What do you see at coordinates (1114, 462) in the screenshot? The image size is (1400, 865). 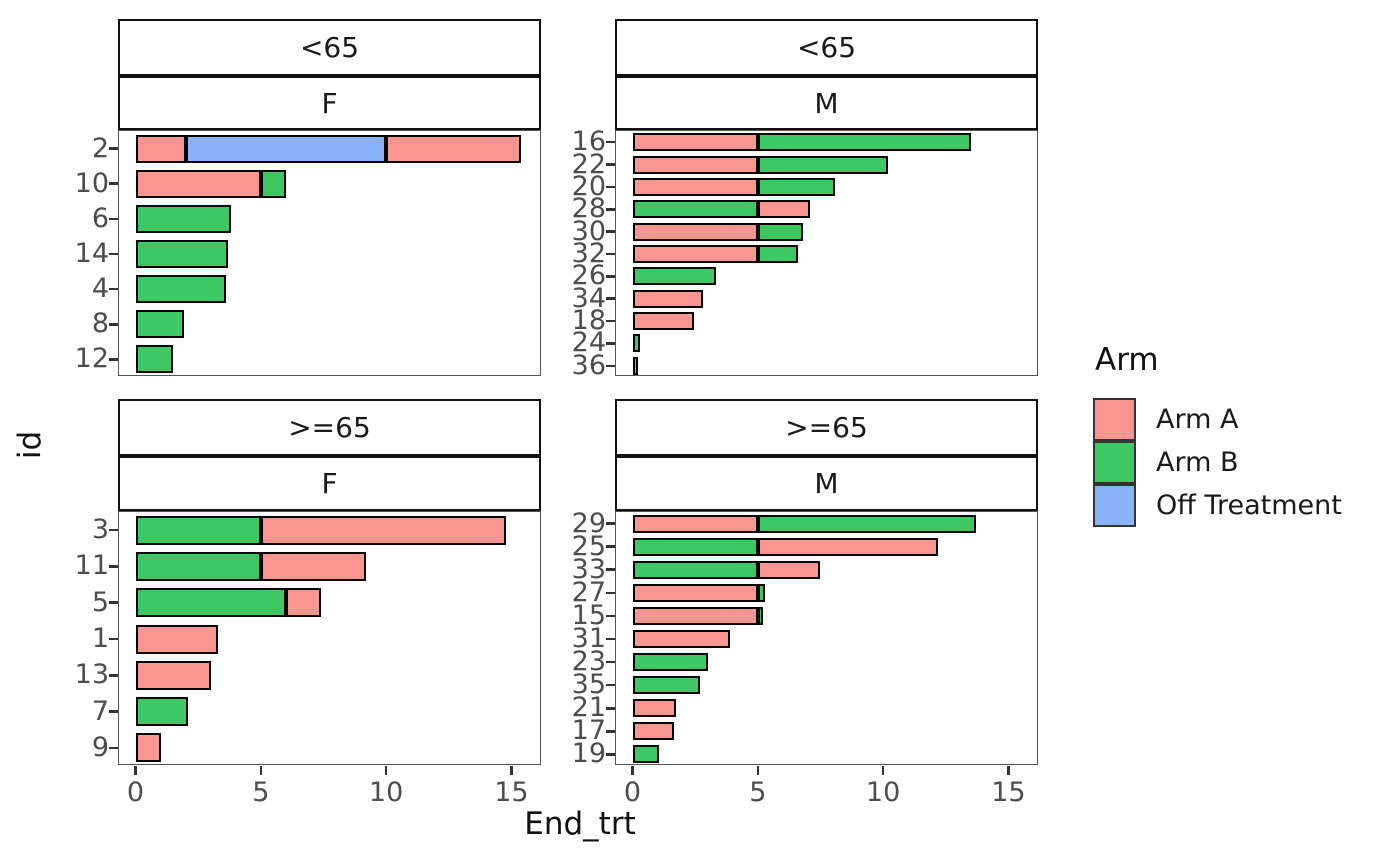 I see `legend-key-arm-b` at bounding box center [1114, 462].